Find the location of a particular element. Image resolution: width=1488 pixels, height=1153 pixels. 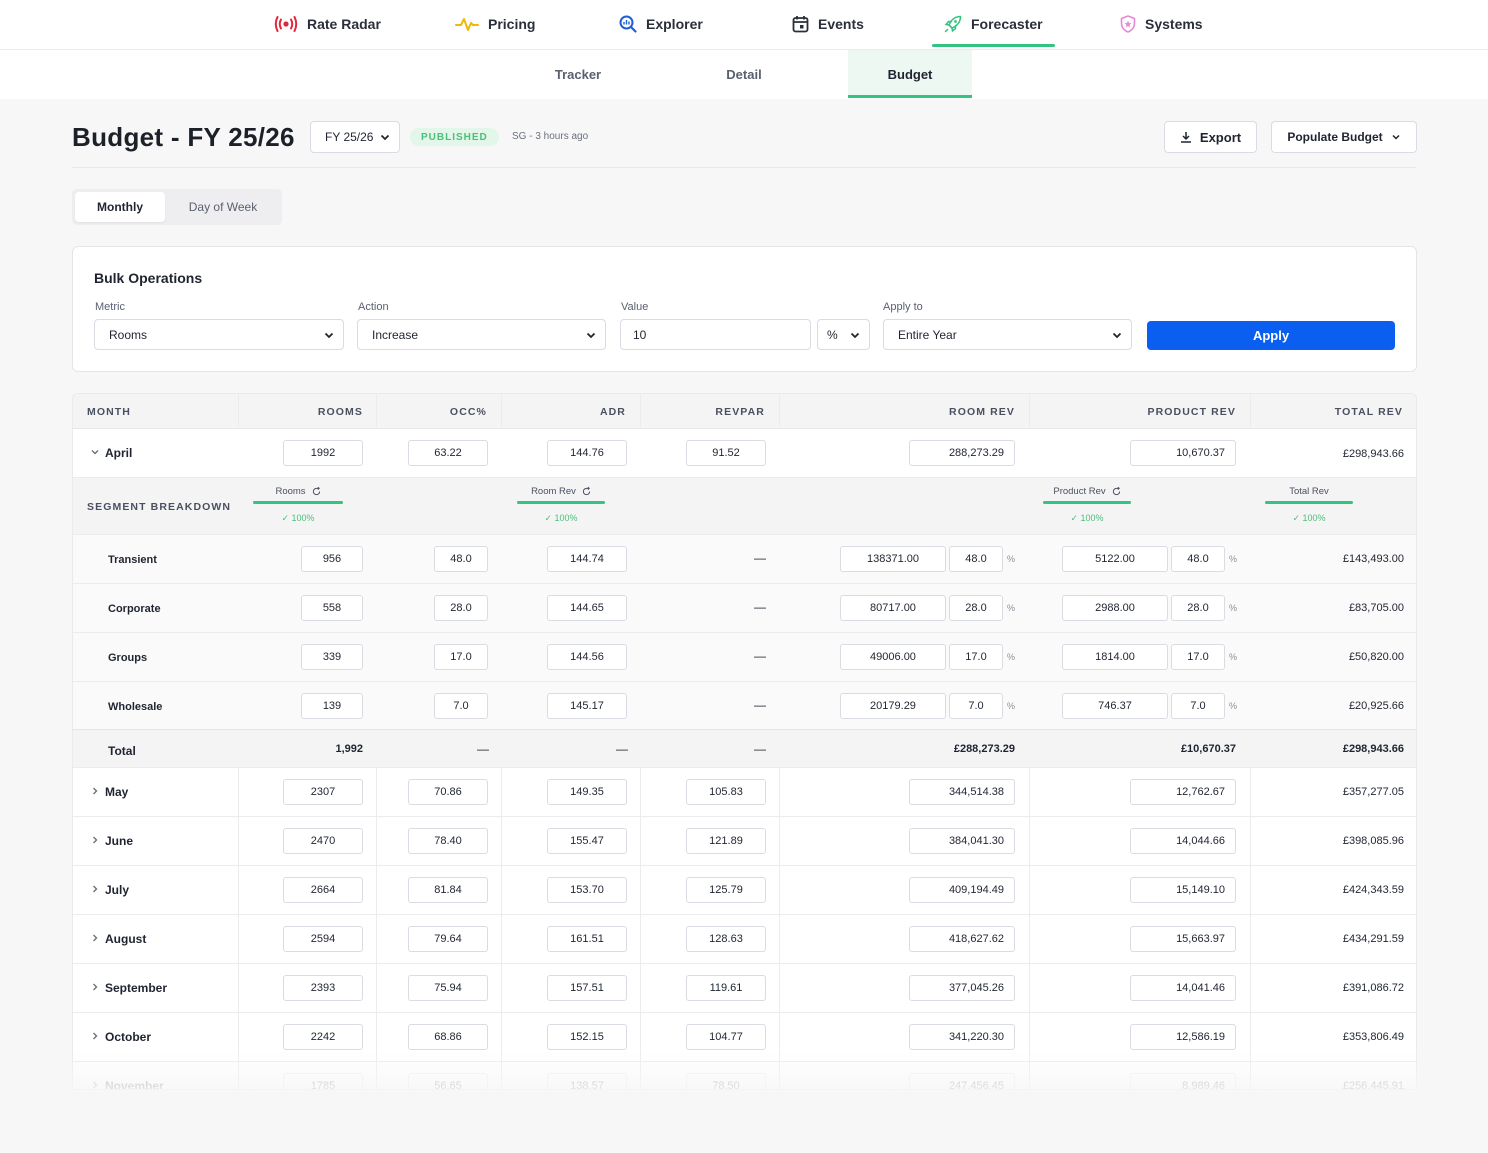

room-rev-input: 288,273.29 is located at coordinates (962, 453).